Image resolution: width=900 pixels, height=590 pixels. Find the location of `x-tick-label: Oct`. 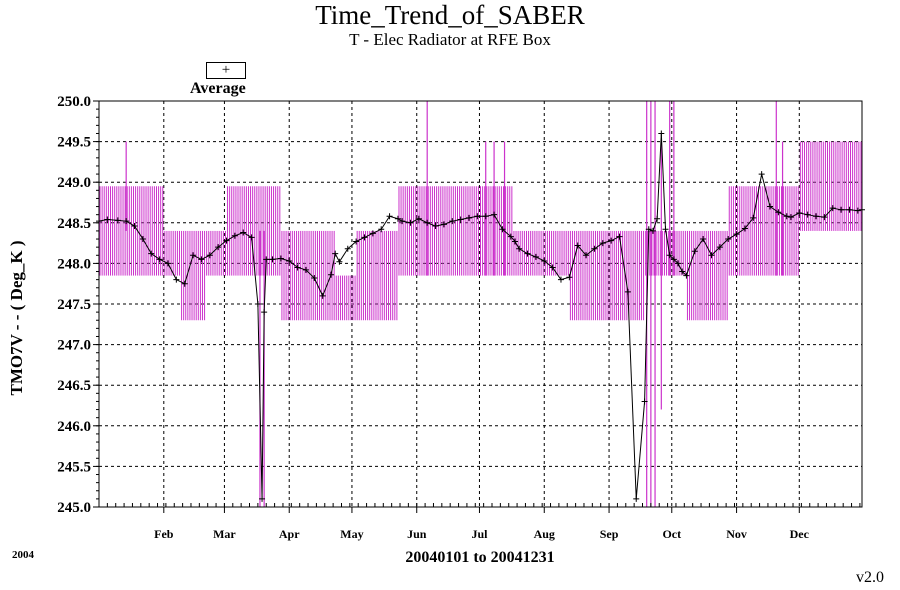

x-tick-label: Oct is located at coordinates (671, 534).